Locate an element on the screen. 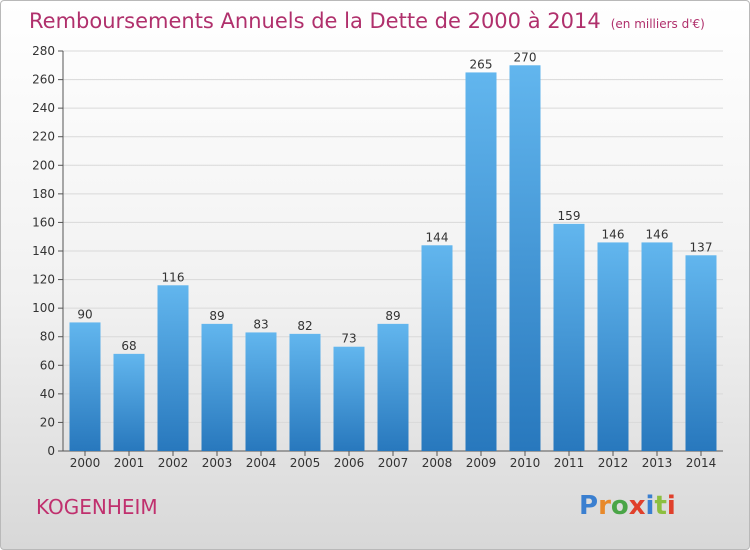  x-tick-label: 2005 is located at coordinates (305, 463).